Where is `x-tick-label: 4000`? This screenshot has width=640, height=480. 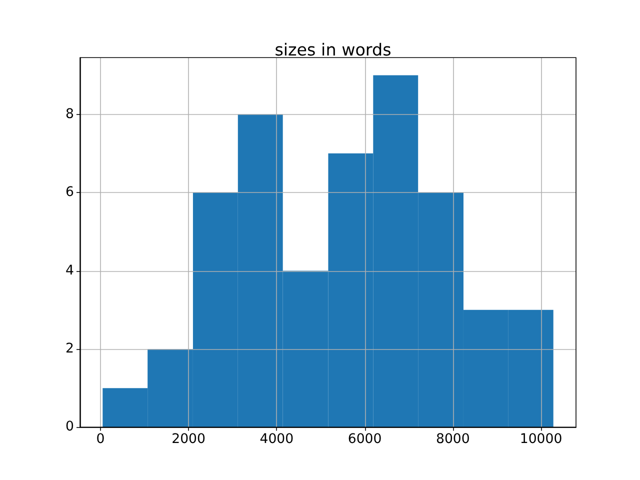
x-tick-label: 4000 is located at coordinates (277, 440).